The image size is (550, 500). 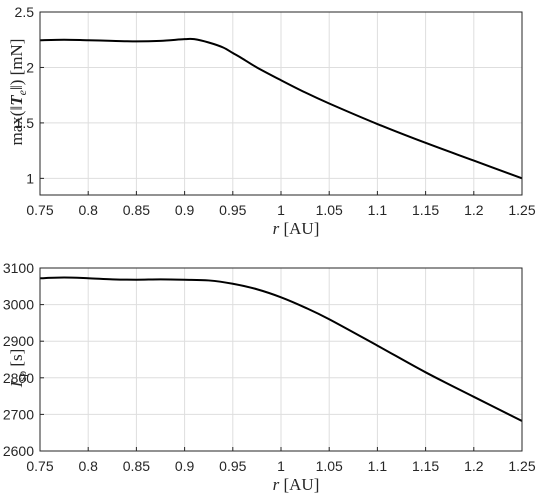 I want to click on isp-chart-y-tick-label: 3100, so click(x=18, y=268).